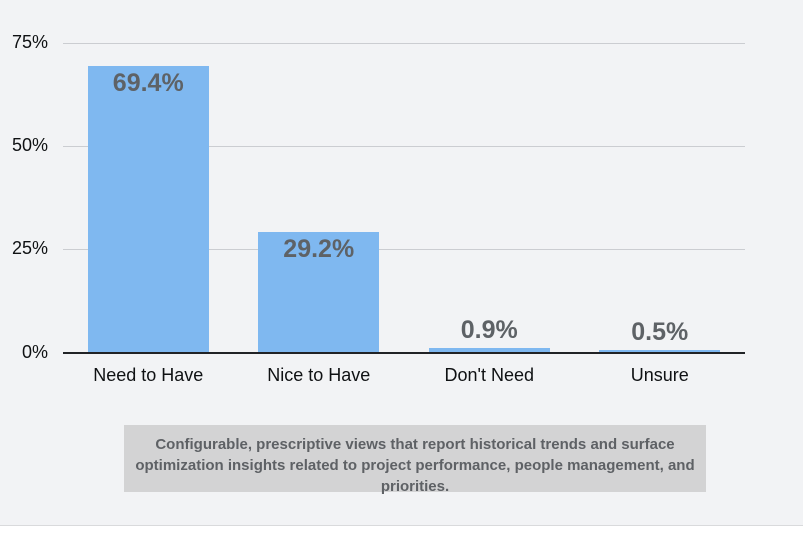 This screenshot has width=803, height=534. Describe the element at coordinates (404, 353) in the screenshot. I see `x-axis-baseline` at that location.